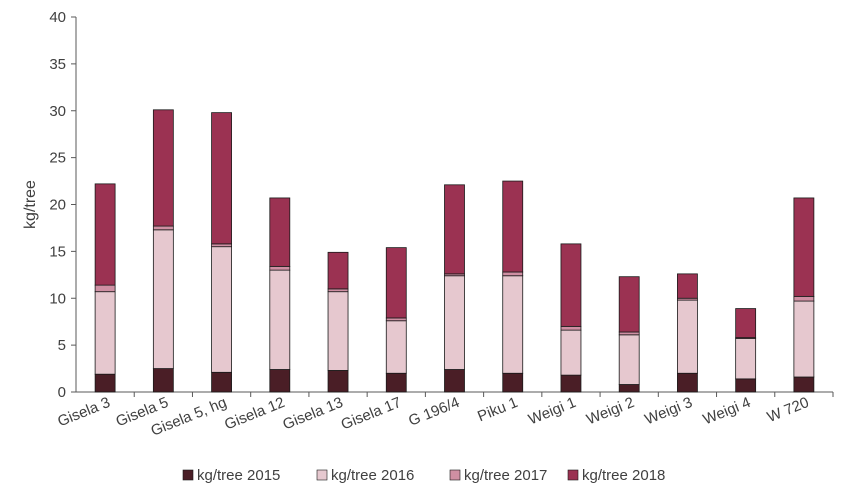  Describe the element at coordinates (552, 411) in the screenshot. I see `x-tick-label: Weigi 1` at that location.